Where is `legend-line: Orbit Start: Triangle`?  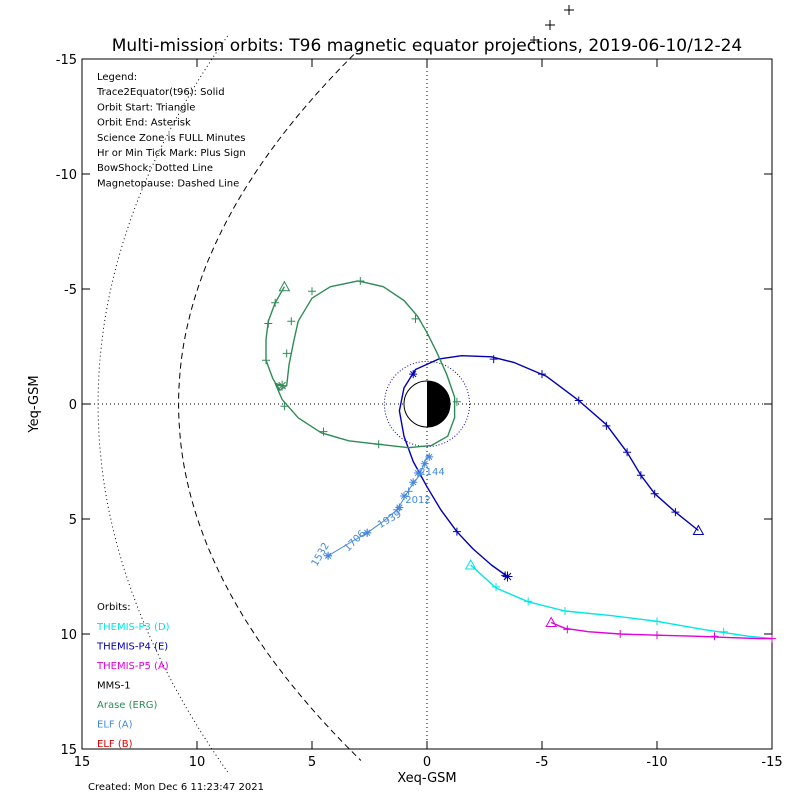
legend-line: Orbit Start: Triangle is located at coordinates (146, 107).